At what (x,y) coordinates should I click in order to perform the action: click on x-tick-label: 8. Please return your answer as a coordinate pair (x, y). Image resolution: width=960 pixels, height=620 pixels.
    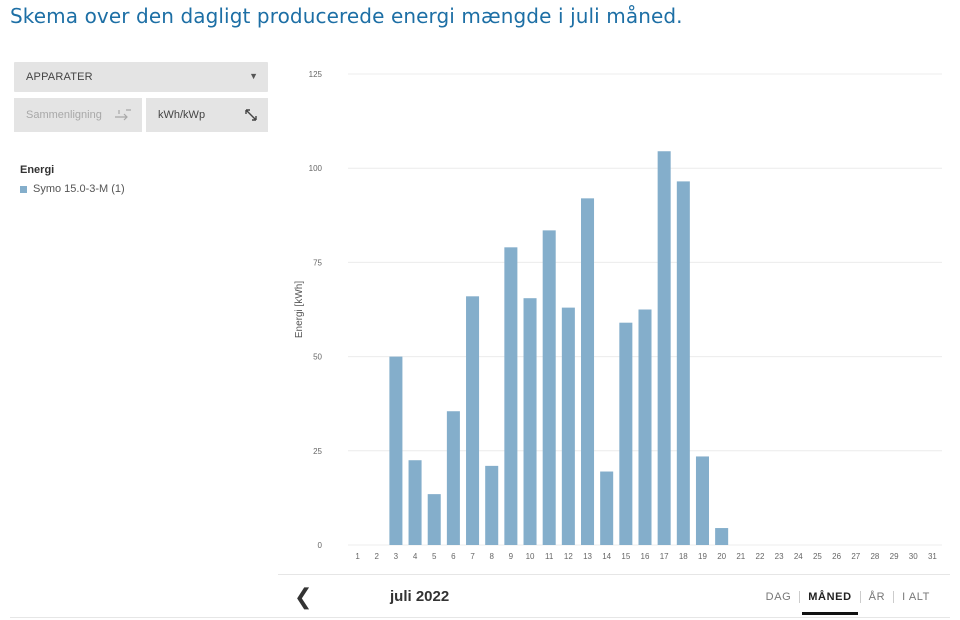
    Looking at the image, I should click on (491, 556).